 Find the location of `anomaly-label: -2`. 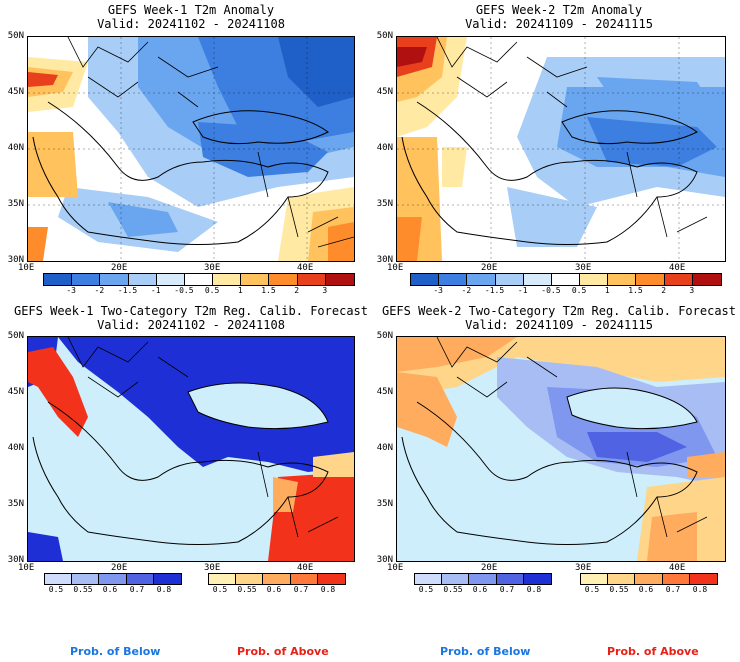

anomaly-label: -2 is located at coordinates (99, 290).